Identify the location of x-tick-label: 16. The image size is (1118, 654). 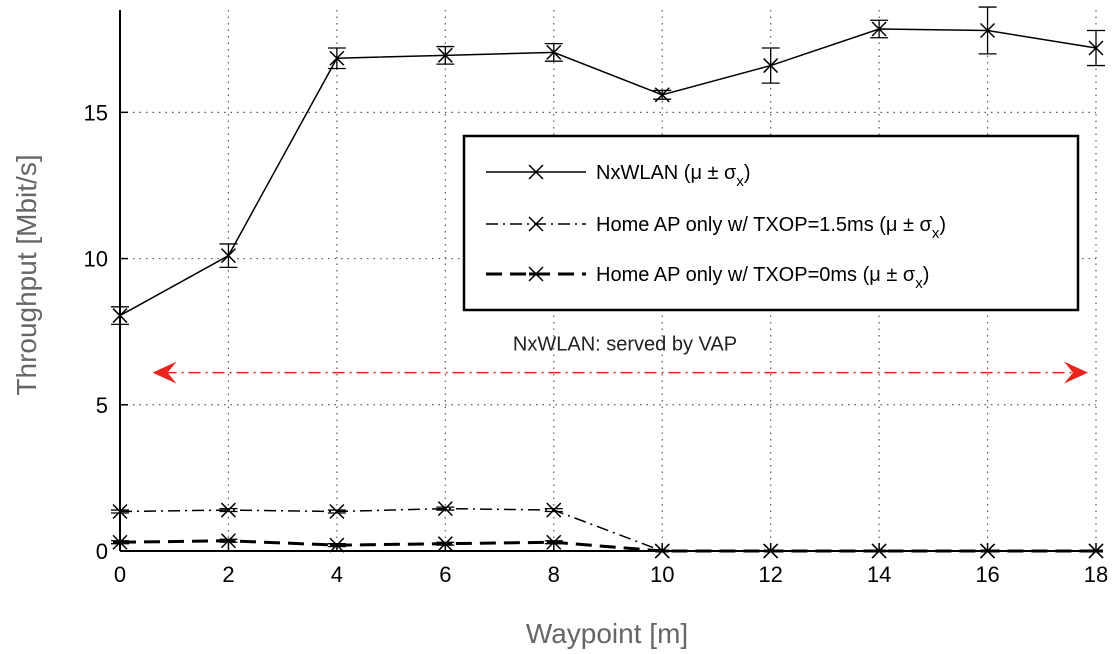
(987, 574).